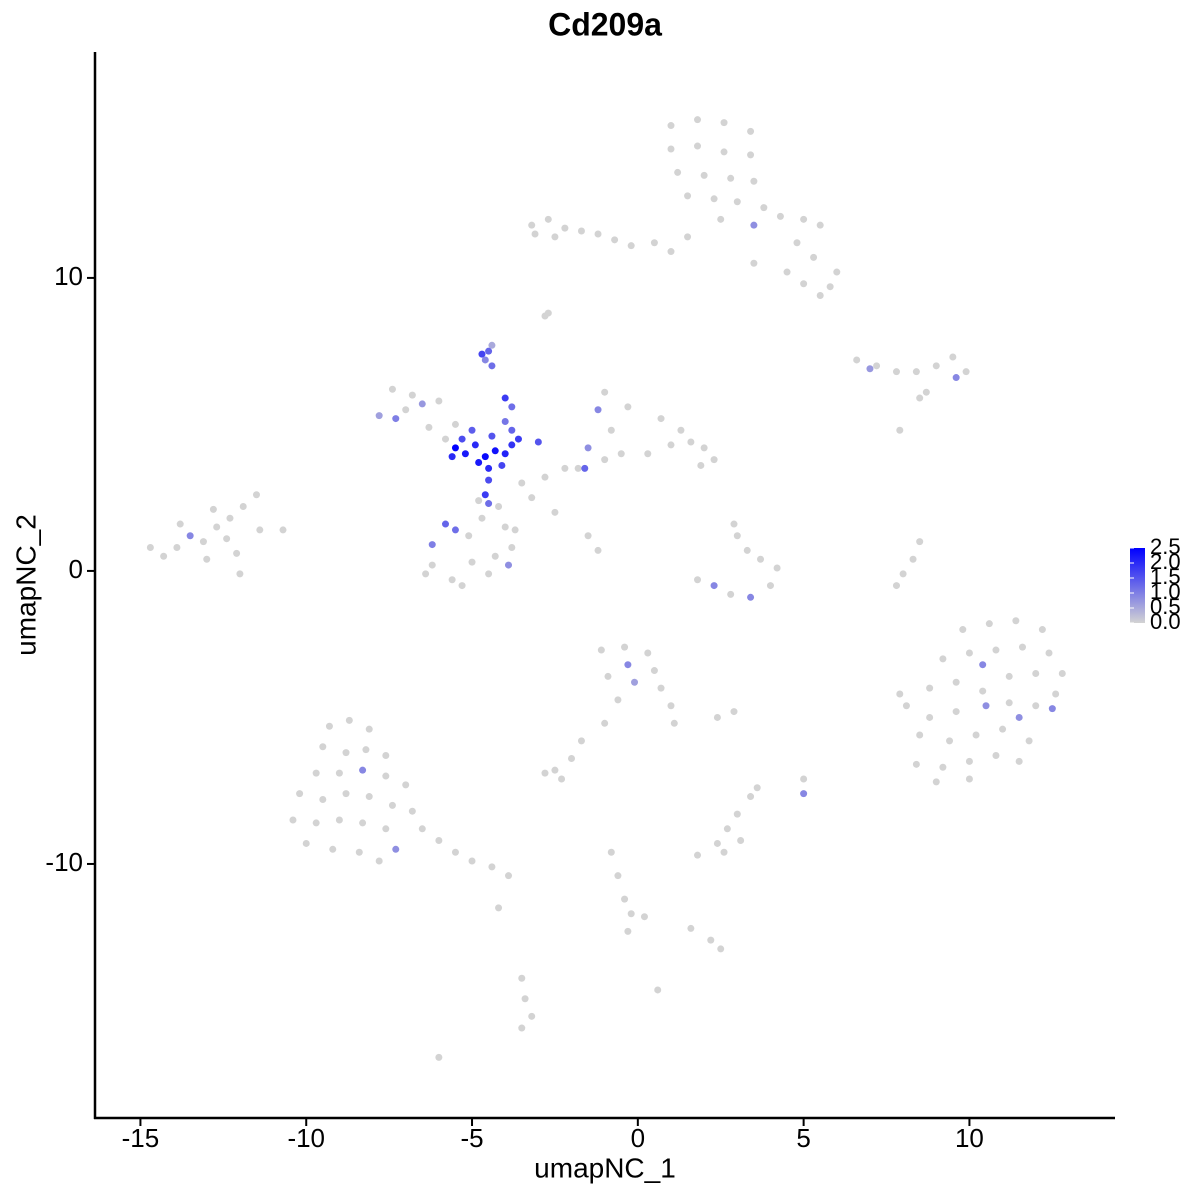  I want to click on x-tick-label: -5, so click(471, 1138).